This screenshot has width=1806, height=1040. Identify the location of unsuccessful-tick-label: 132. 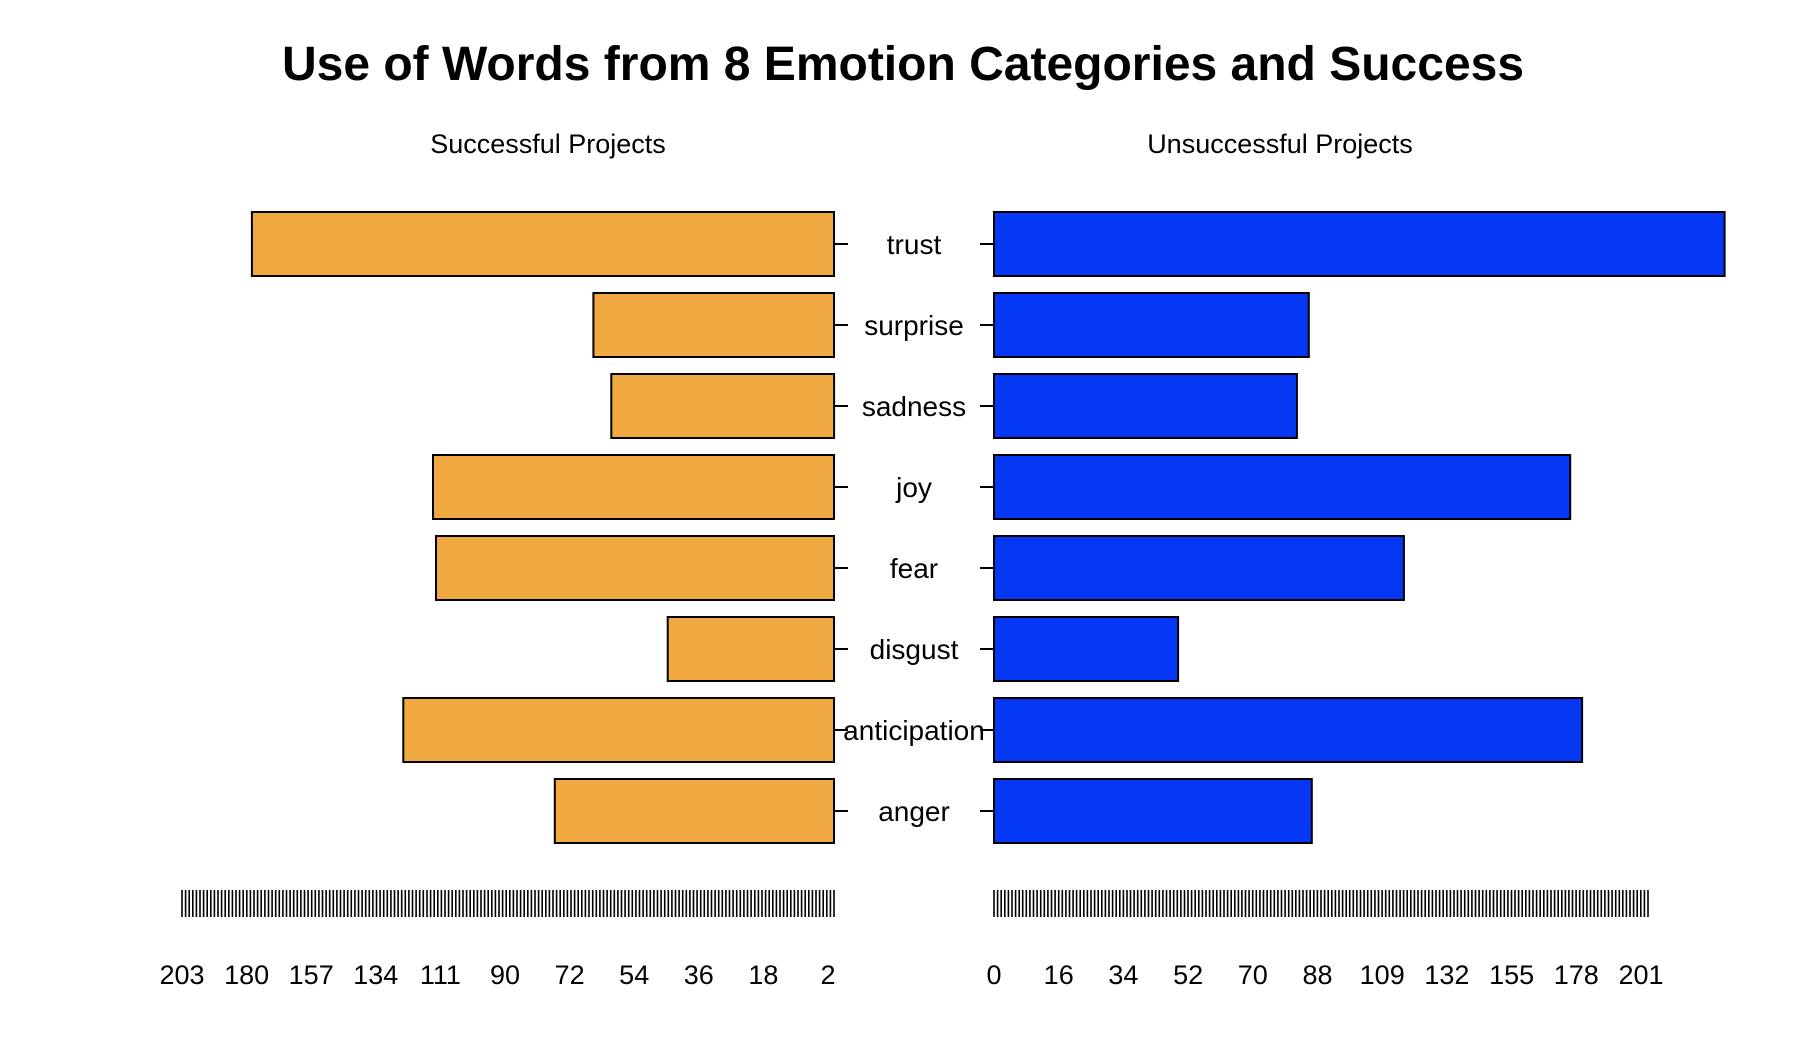
(1446, 975).